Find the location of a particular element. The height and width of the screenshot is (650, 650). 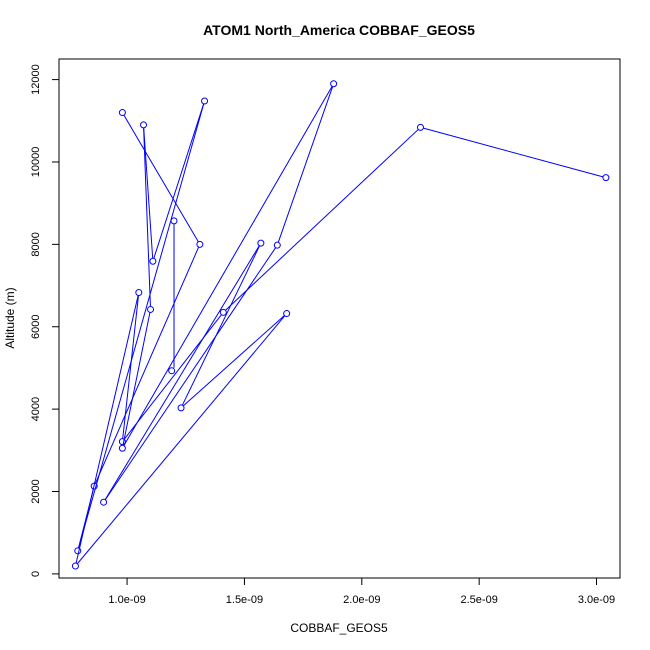

x-axis-label: COBBAF_GEOS5 is located at coordinates (339, 628).